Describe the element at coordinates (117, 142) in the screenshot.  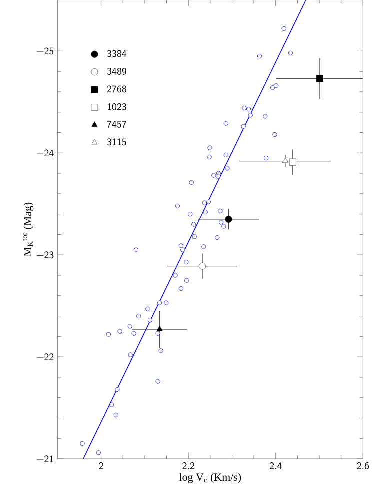
I see `legend-label: 3115` at that location.